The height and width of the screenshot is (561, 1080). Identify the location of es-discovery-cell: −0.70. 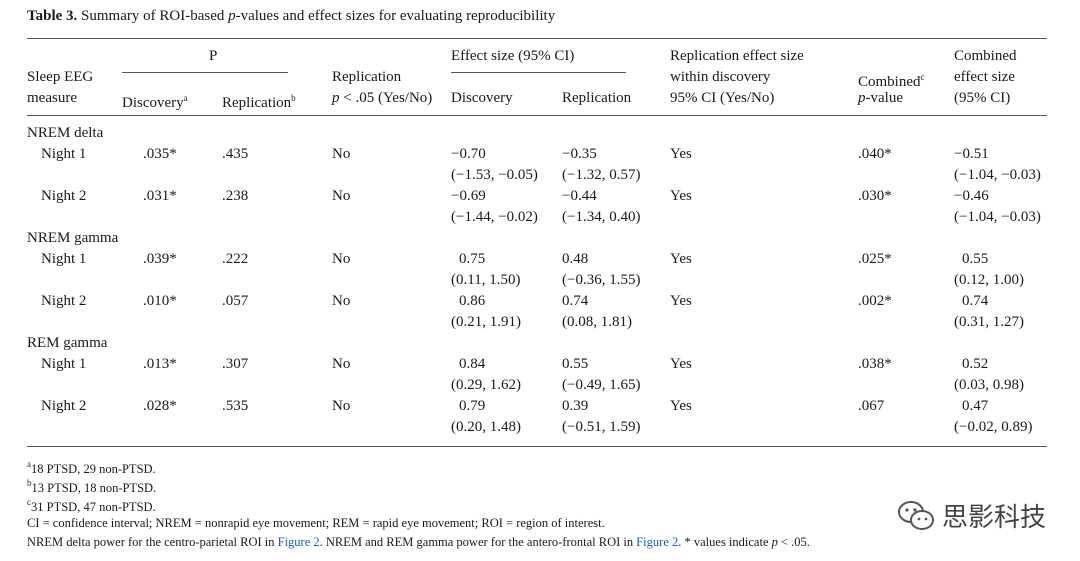
(468, 154).